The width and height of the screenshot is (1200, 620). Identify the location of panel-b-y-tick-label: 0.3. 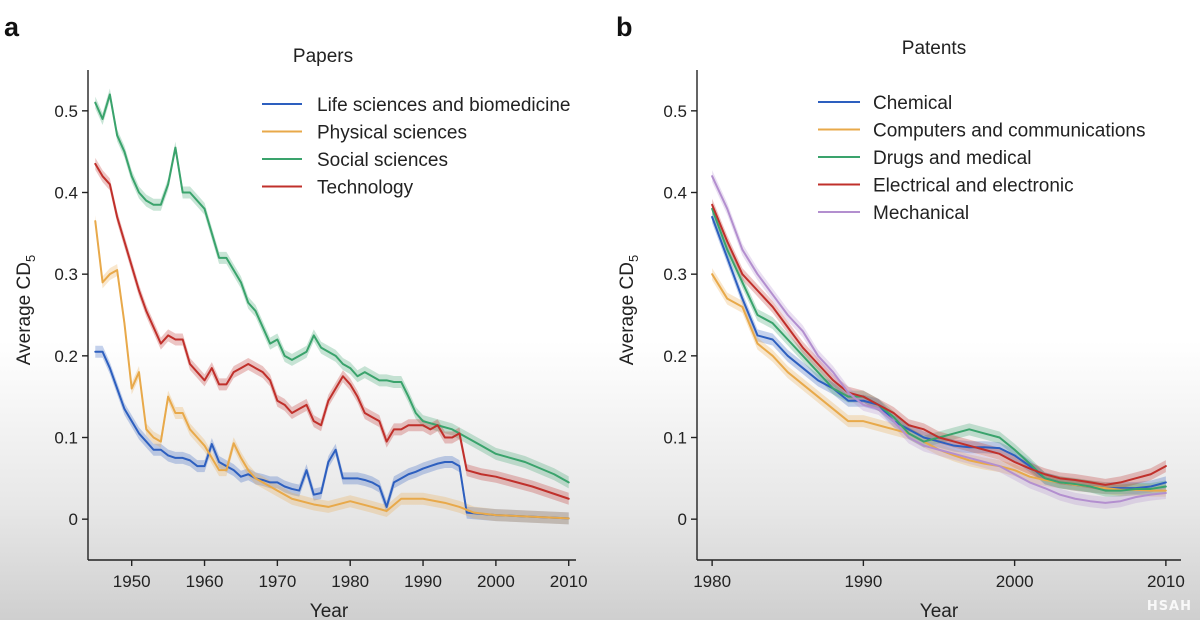
(675, 274).